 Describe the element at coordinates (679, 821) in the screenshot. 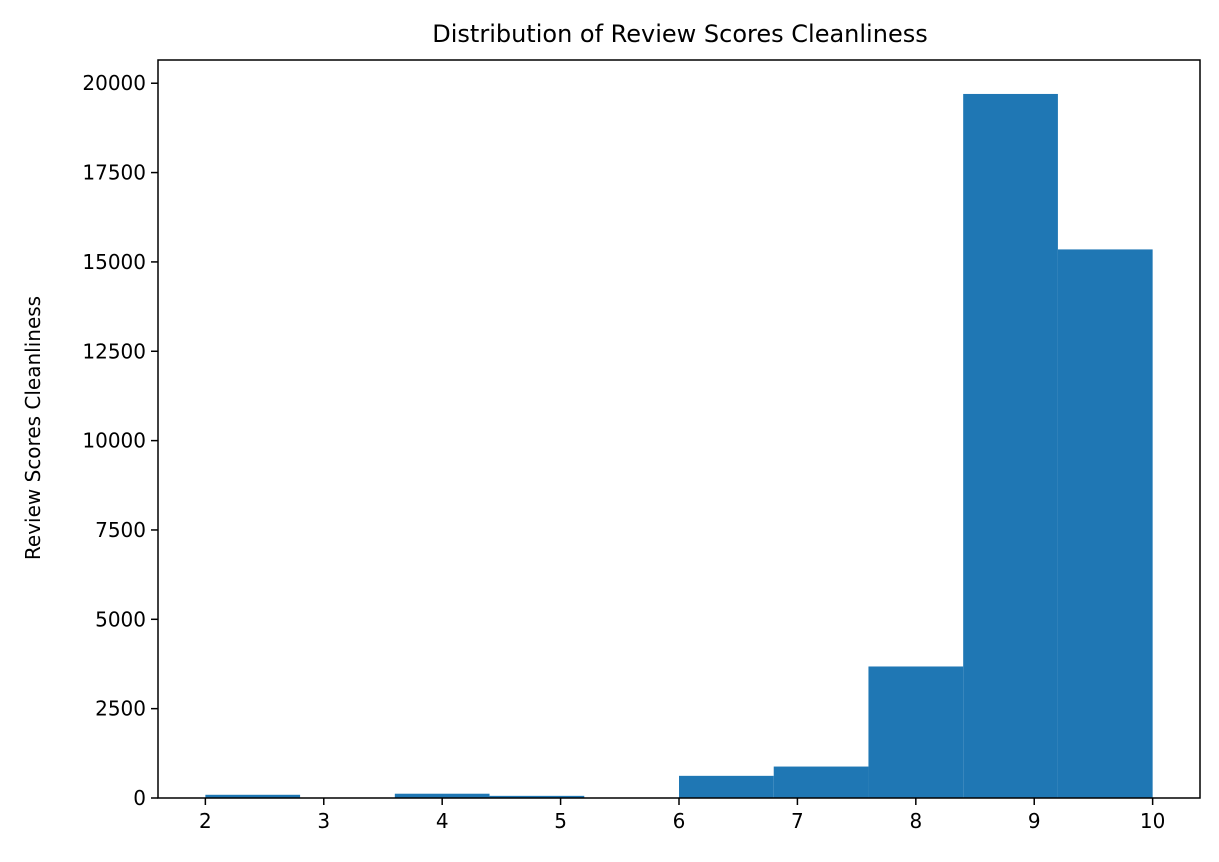

I see `x-tick-label: 6` at that location.